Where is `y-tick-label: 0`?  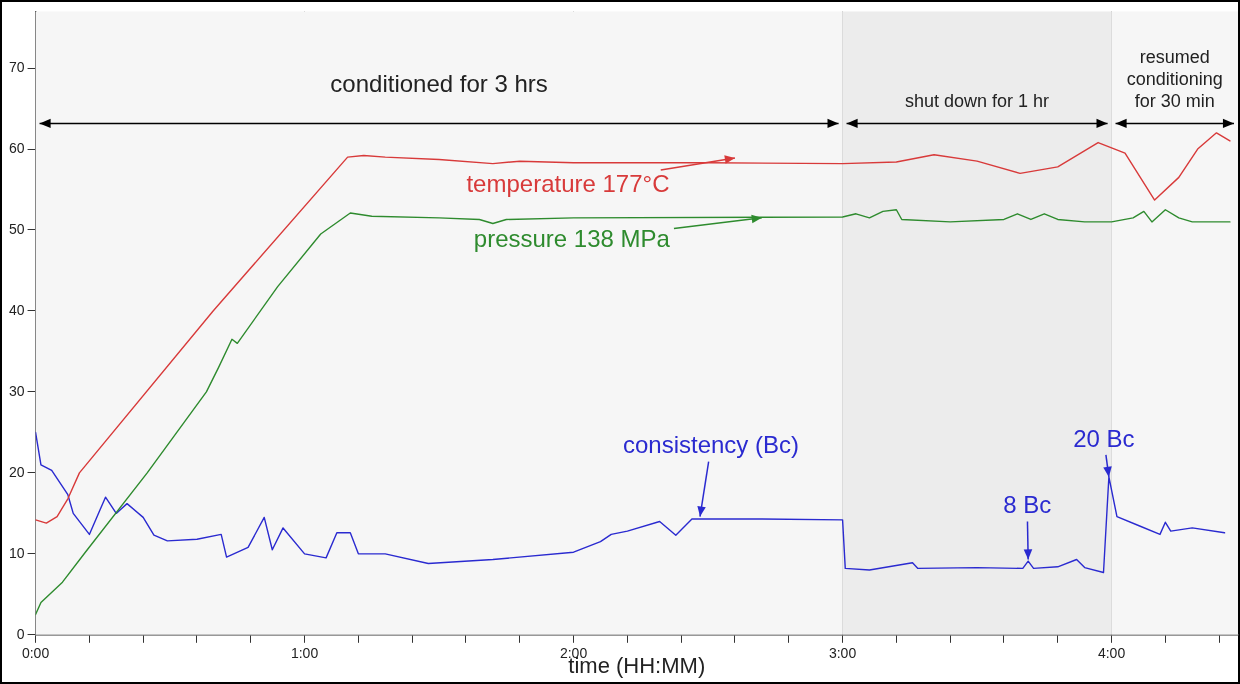
y-tick-label: 0 is located at coordinates (20, 633).